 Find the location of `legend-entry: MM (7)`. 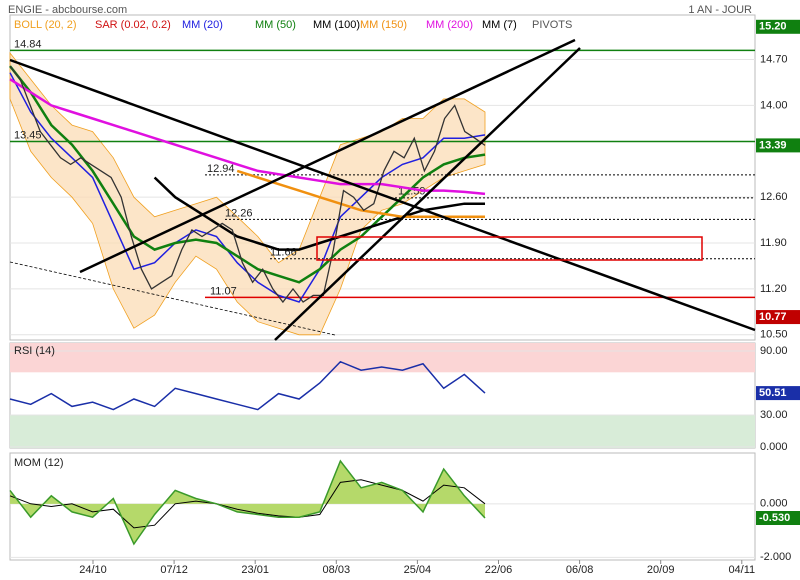

legend-entry: MM (7) is located at coordinates (499, 25).